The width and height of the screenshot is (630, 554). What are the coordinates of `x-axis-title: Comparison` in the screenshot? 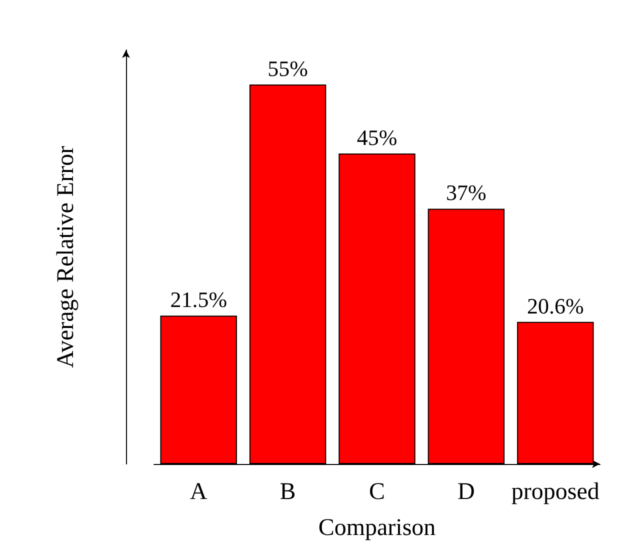 It's located at (377, 528).